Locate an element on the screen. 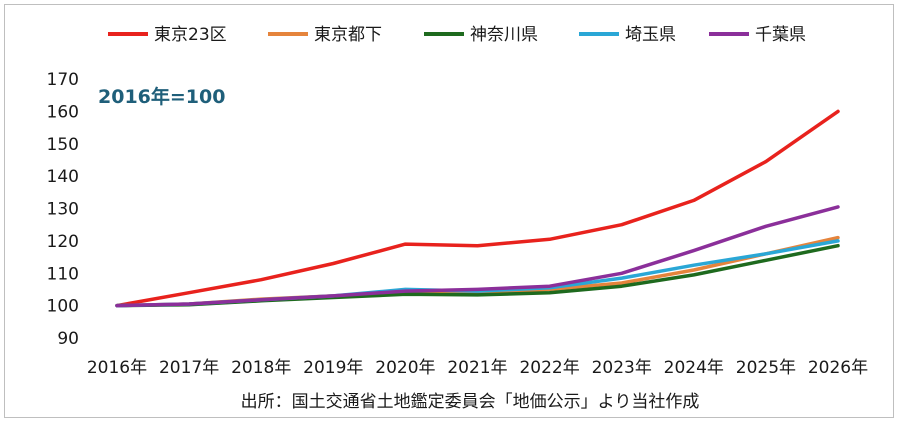 This screenshot has height=424, width=900. x-tick-label: 2023年 is located at coordinates (622, 368).